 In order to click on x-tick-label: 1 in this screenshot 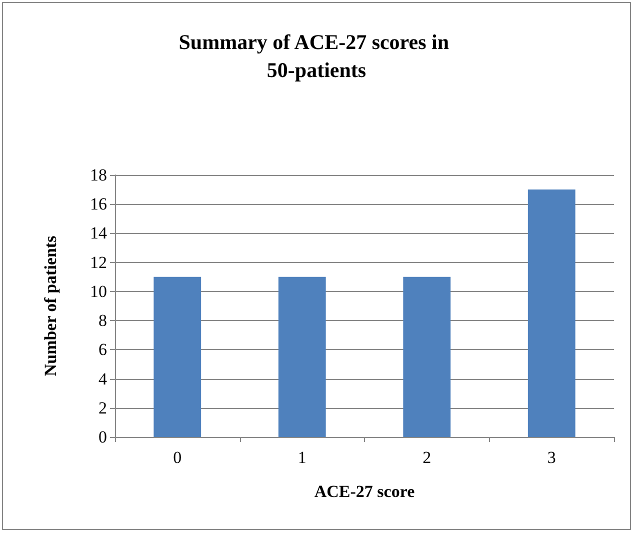, I will do `click(302, 457)`.